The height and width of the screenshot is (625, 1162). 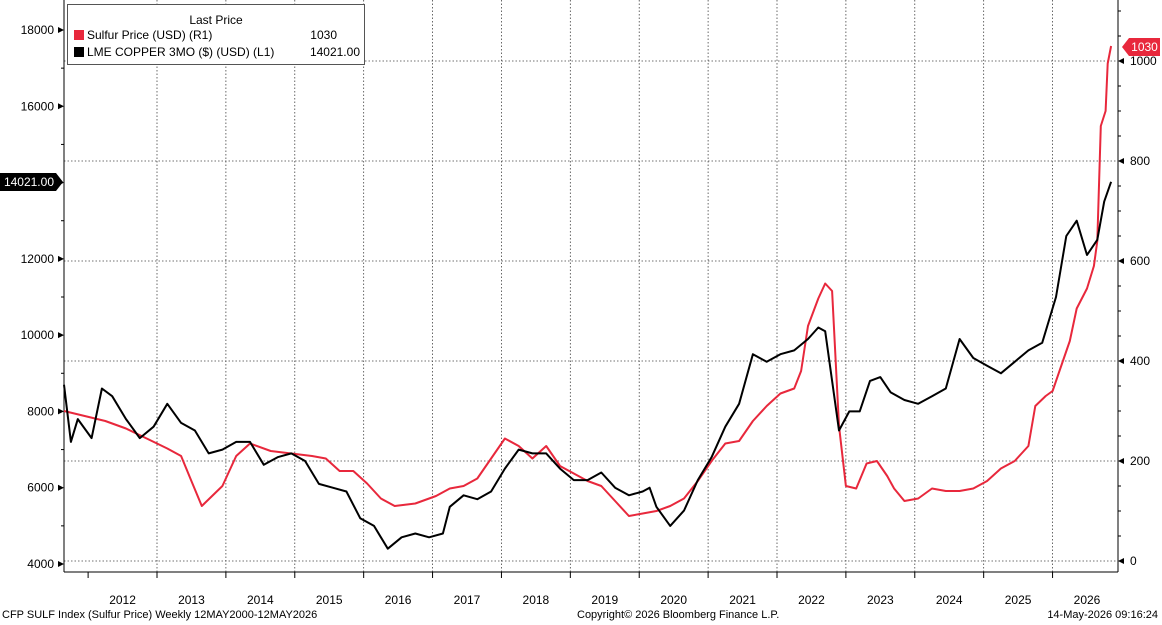 What do you see at coordinates (673, 600) in the screenshot?
I see `x-tick-label: 2020` at bounding box center [673, 600].